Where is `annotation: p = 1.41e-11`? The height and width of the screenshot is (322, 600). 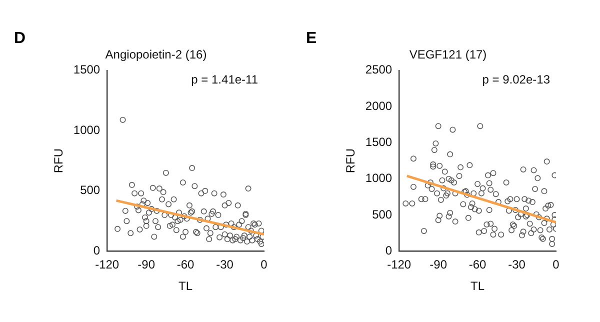
annotation: p = 1.41e-11 is located at coordinates (224, 79).